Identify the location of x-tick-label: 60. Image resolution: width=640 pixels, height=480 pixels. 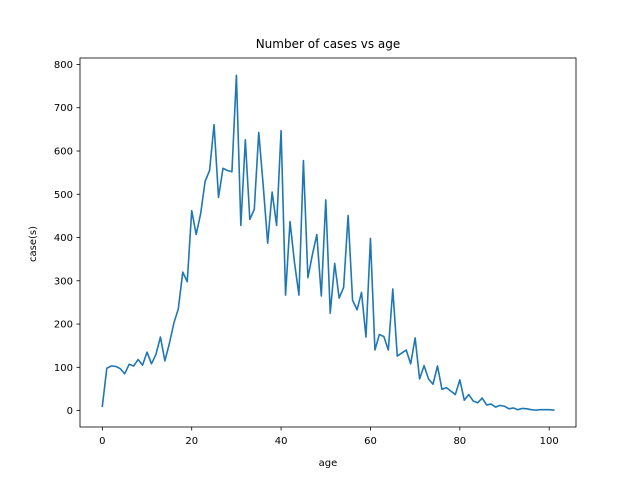
(370, 441).